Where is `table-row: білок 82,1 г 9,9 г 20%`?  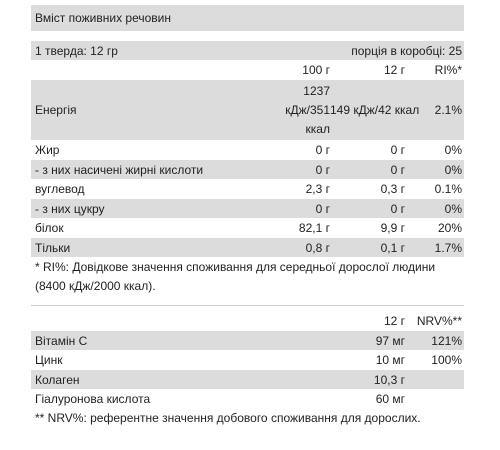 table-row: білок 82,1 г 9,9 г 20% is located at coordinates (247, 228).